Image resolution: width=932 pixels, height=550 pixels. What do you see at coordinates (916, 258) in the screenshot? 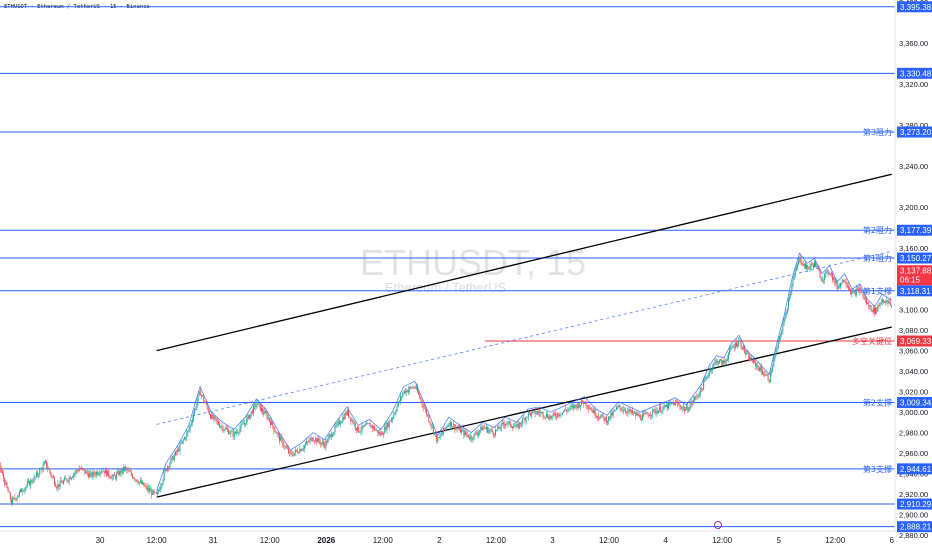
I see `price-badge-text: 3,150.27` at bounding box center [916, 258].